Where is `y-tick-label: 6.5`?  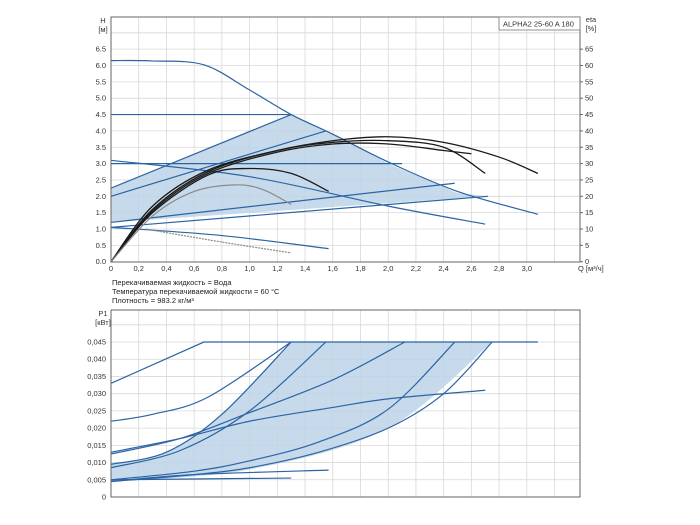
y-tick-label: 6.5 is located at coordinates (101, 49).